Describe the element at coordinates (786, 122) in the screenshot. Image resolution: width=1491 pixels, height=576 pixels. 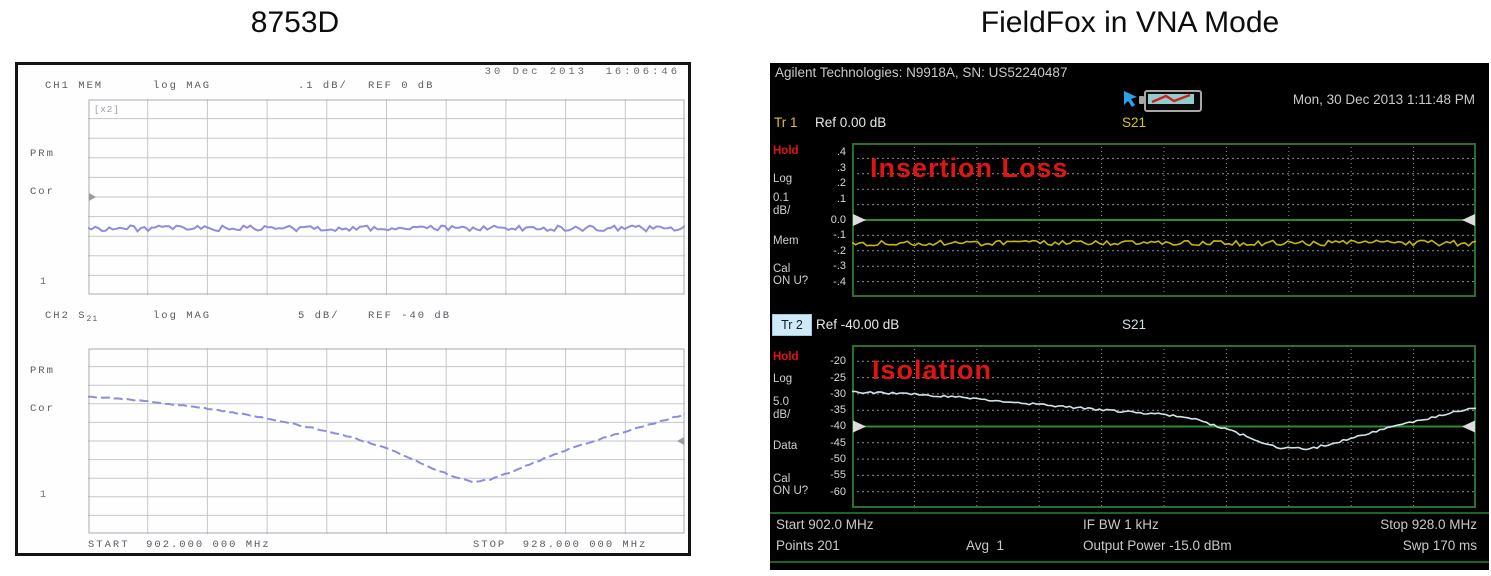
I see `ff-tr1-label: Tr 1` at that location.